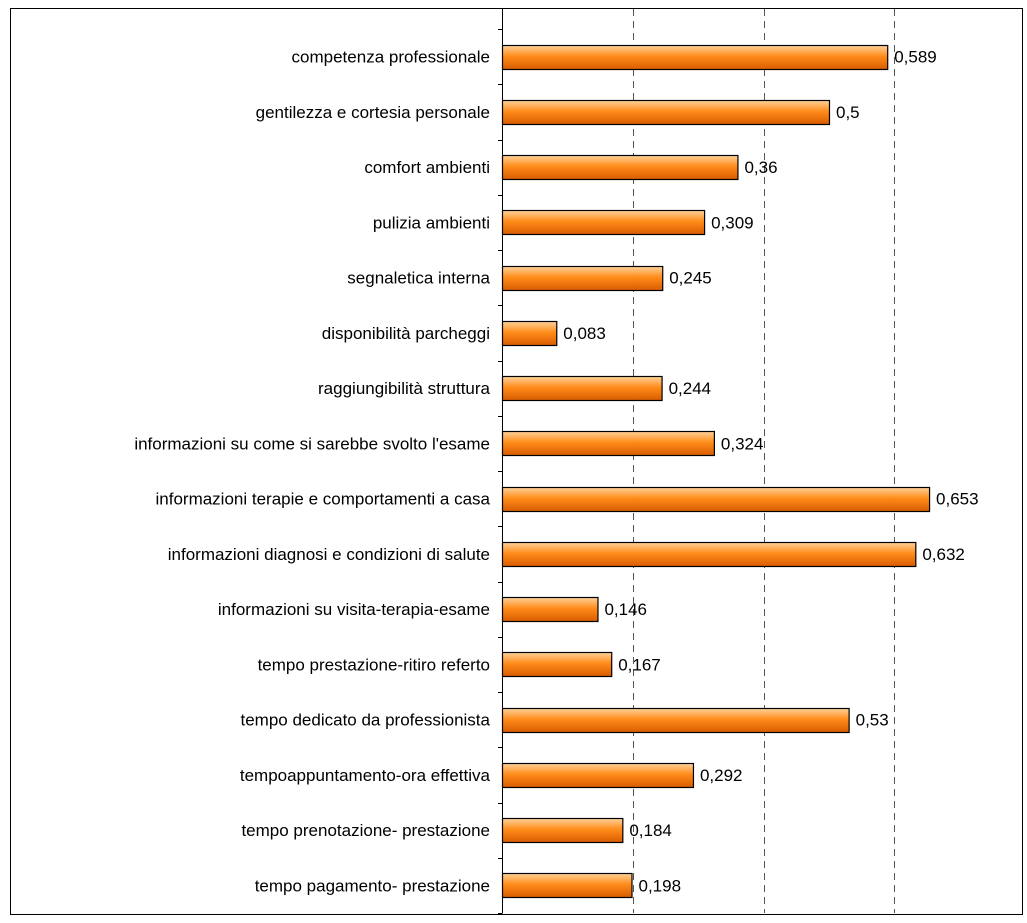 This screenshot has width=1027, height=923. Describe the element at coordinates (760, 167) in the screenshot. I see `value-label-3: 0,36` at that location.